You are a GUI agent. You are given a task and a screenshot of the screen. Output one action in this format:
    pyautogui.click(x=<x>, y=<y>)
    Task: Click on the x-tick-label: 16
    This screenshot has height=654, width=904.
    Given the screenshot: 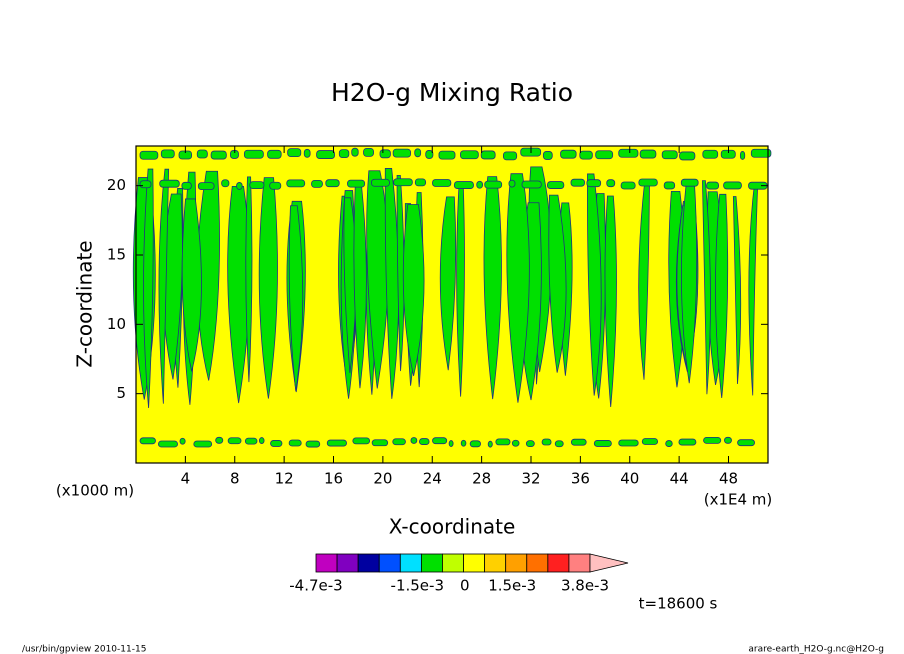 What is the action you would take?
    pyautogui.click(x=333, y=479)
    